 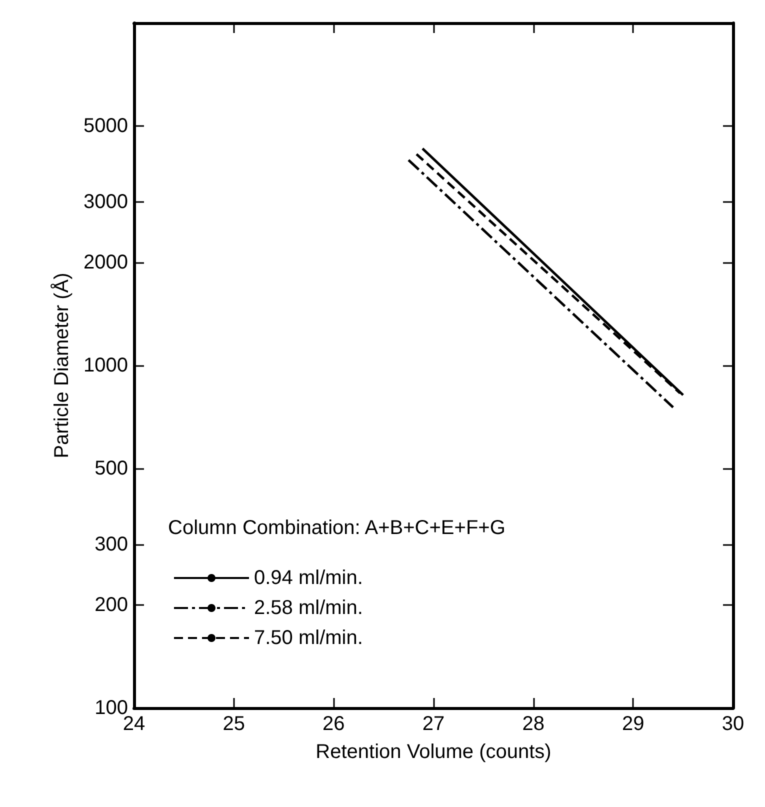 What do you see at coordinates (111, 605) in the screenshot?
I see `y-tick-label: 200` at bounding box center [111, 605].